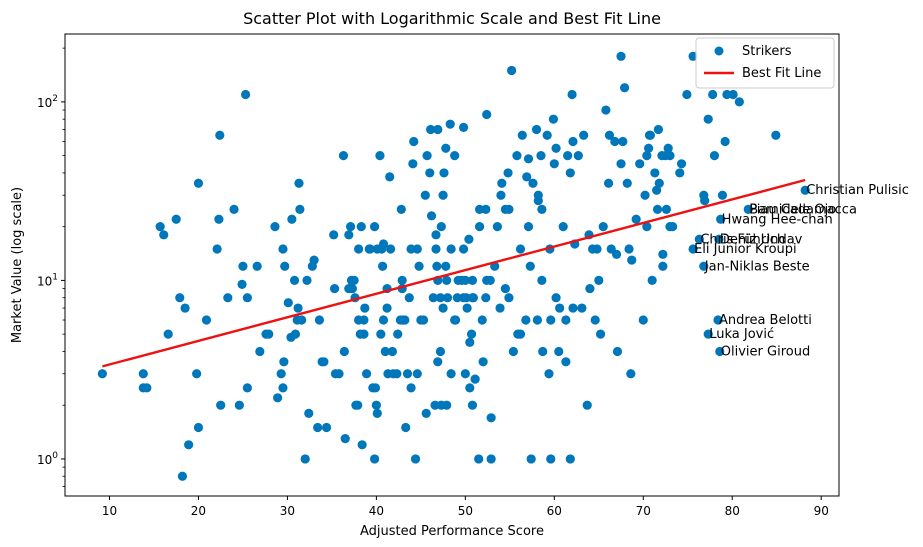  I want to click on y-axis-ticks: 100 101 102, so click(51, 267).